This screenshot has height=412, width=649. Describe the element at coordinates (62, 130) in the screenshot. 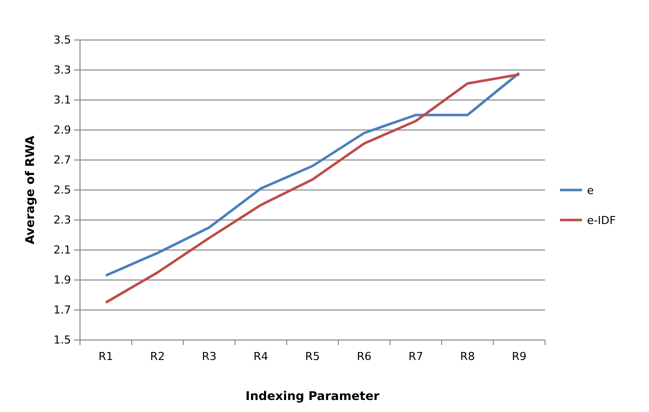

I see `y-tick-label: 2.9` at that location.